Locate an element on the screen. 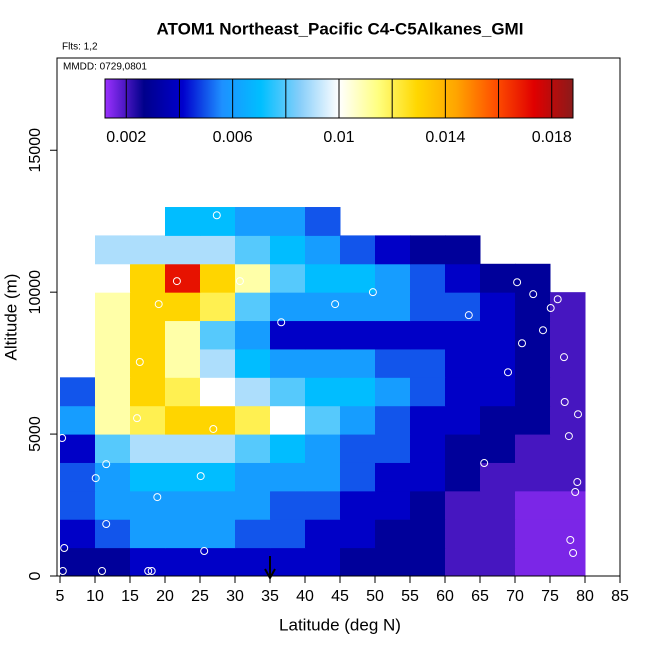  x-tick-label: 35 is located at coordinates (270, 596).